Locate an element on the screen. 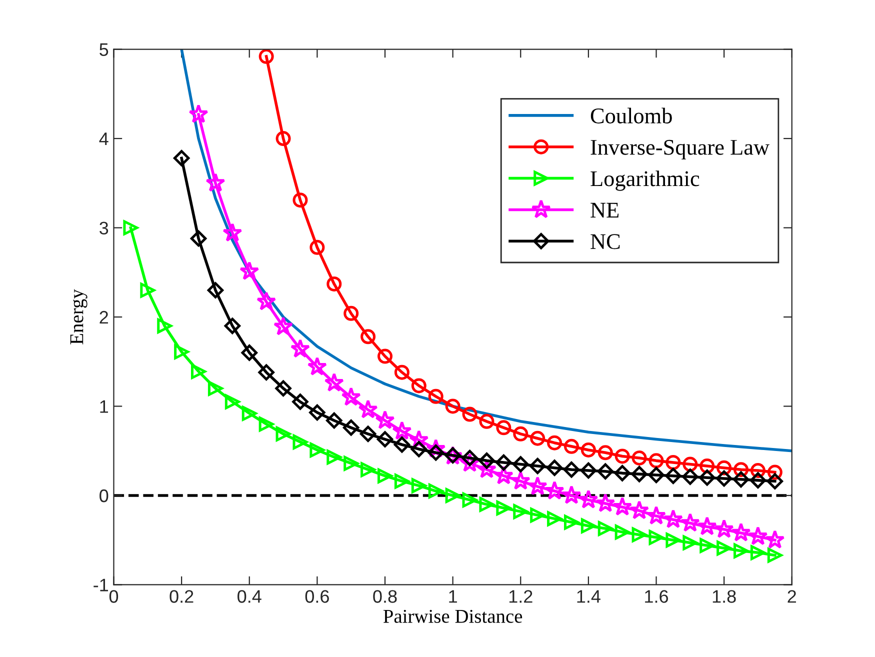  y-tick-label: 5 is located at coordinates (104, 49).